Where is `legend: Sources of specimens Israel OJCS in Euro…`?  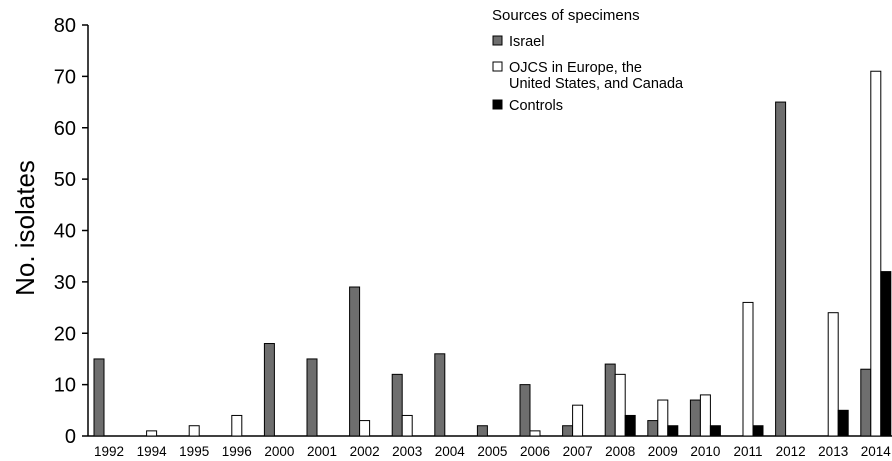
legend: Sources of specimens Israel OJCS in Euro… is located at coordinates (588, 60).